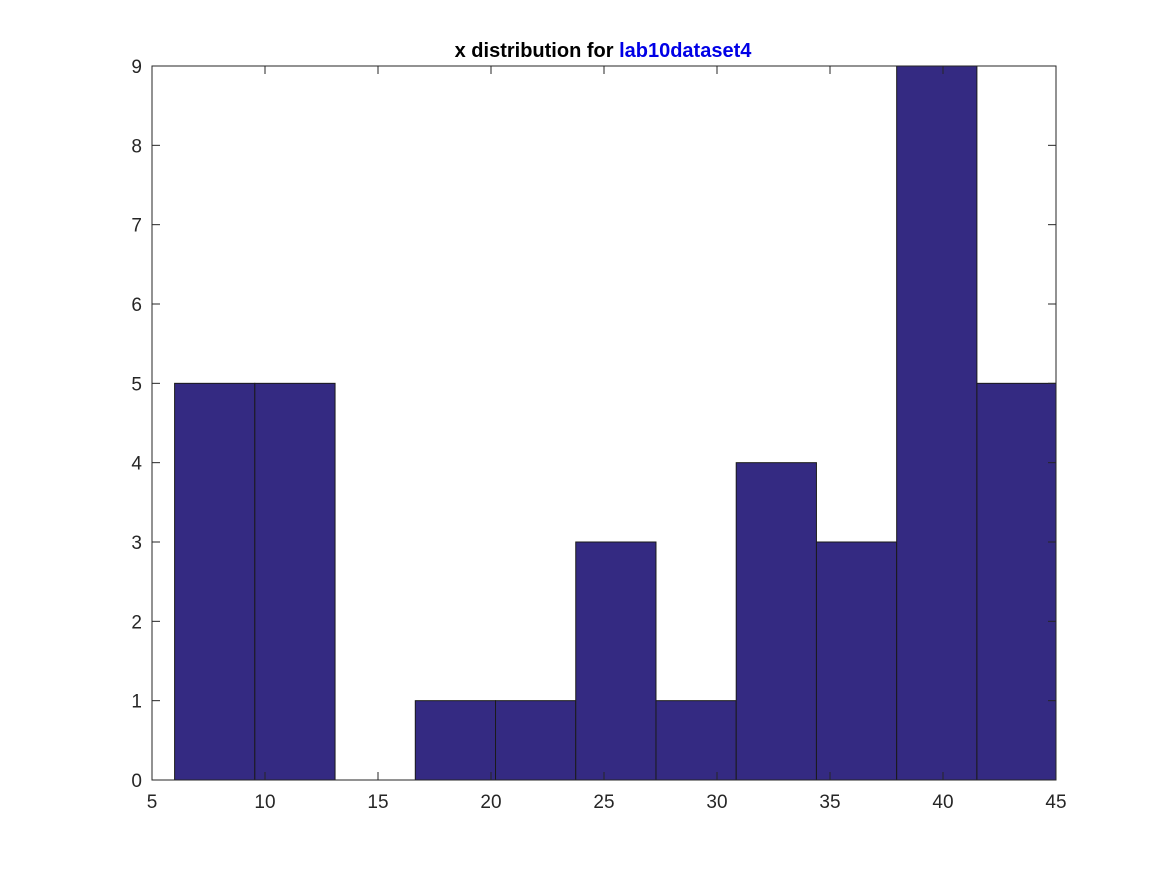 The height and width of the screenshot is (875, 1167). Describe the element at coordinates (685, 51) in the screenshot. I see `chart-title-dataset-name: lab10dataset4` at that location.